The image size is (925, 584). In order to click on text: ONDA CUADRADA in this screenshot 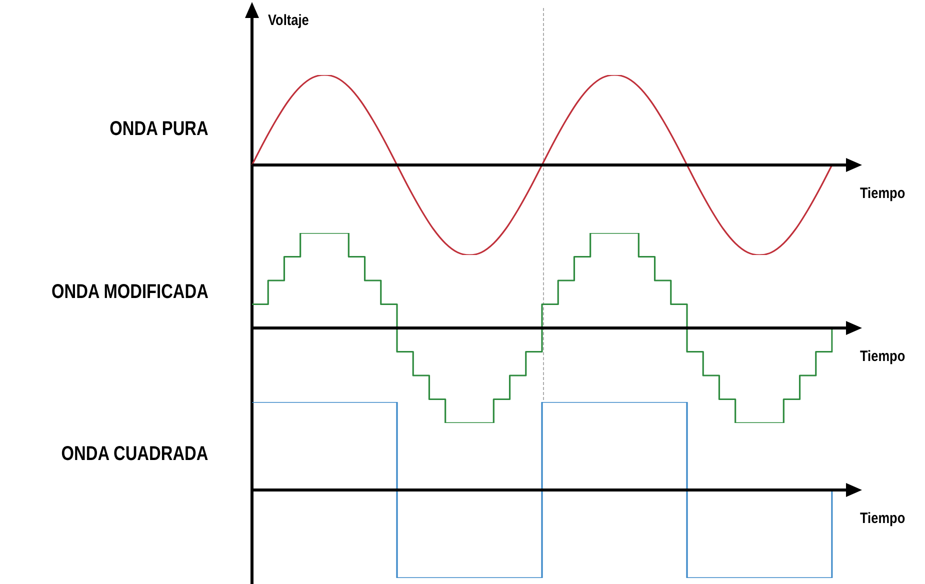, I will do `click(134, 454)`.